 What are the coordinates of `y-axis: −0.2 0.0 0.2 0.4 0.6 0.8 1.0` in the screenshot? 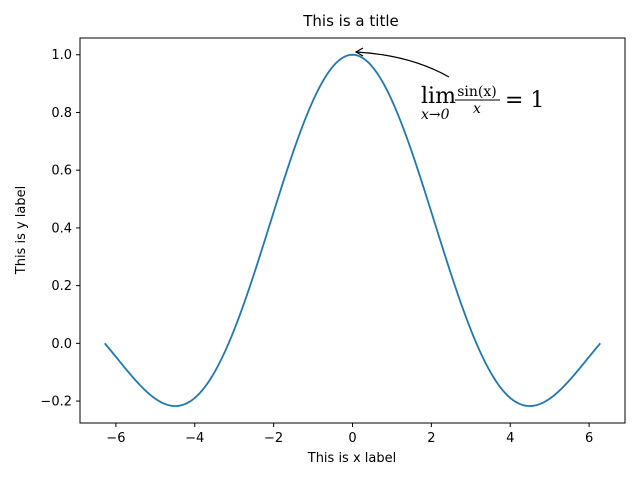 It's located at (60, 229).